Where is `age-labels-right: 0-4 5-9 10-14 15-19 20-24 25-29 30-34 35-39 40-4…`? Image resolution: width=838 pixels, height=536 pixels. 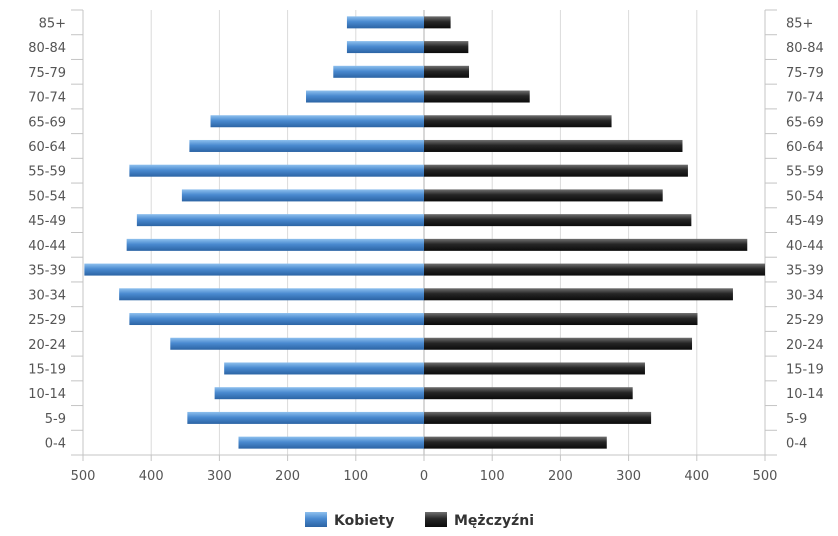 age-labels-right: 0-4 5-9 10-14 15-19 20-24 25-29 30-34 35-39 40-4… is located at coordinates (805, 233).